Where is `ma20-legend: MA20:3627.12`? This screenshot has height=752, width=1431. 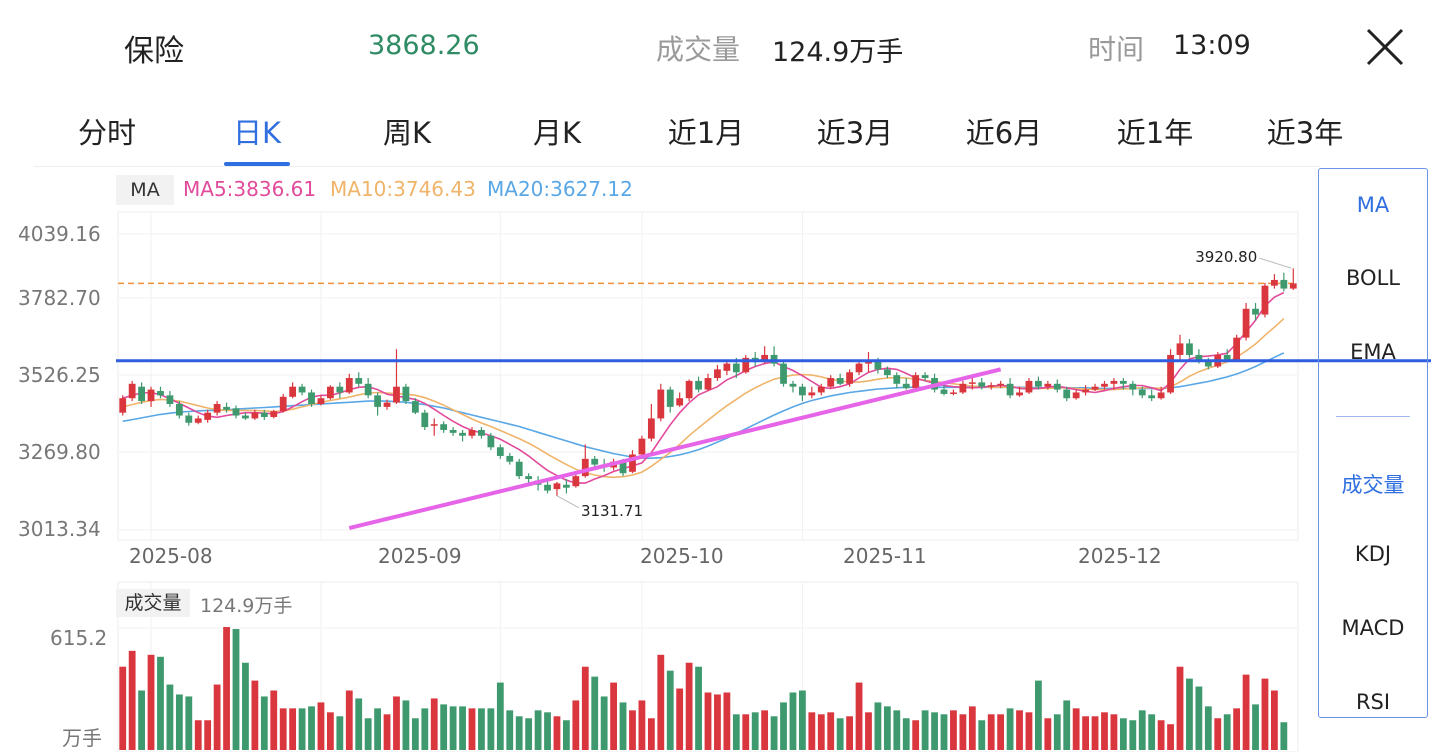
ma20-legend: MA20:3627.12 is located at coordinates (560, 189).